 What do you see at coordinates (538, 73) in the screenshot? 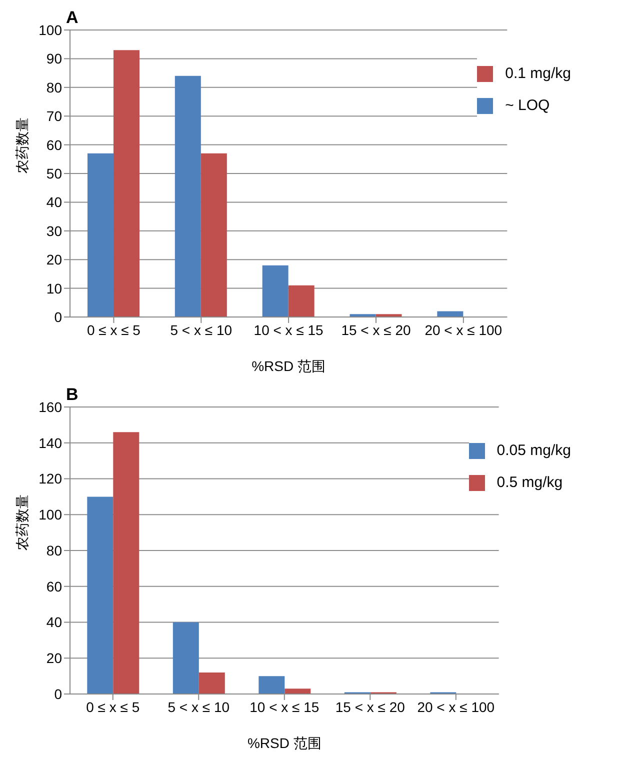
I see `legend-label: 0.1 mg/kg` at bounding box center [538, 73].